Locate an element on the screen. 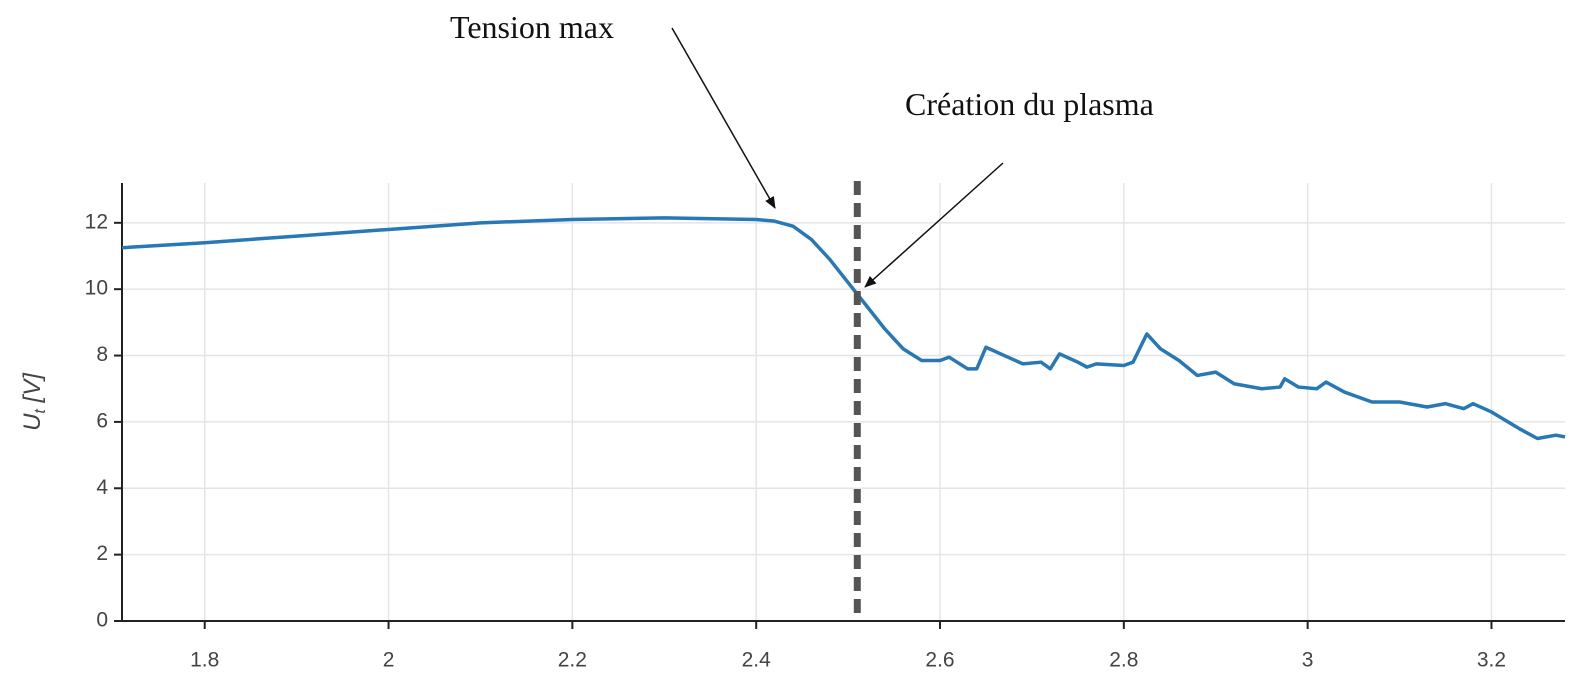 This screenshot has height=689, width=1593. annotation: Création du plasma is located at coordinates (1029, 104).